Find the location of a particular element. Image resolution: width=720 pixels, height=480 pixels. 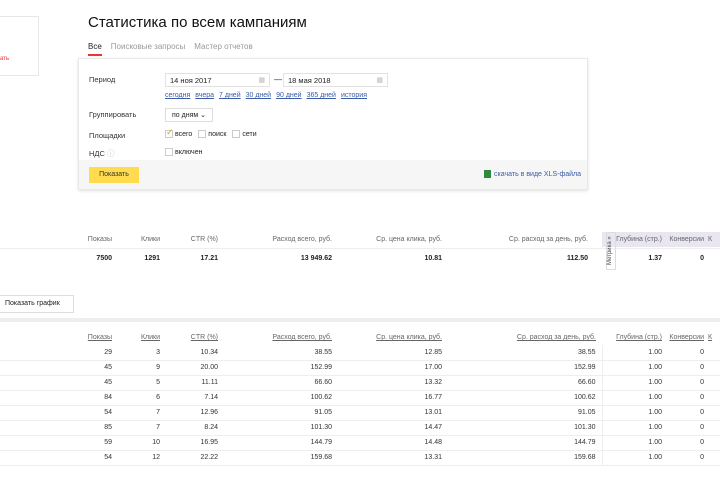

totals-row: 7500 1291 17.21 13 949.62 10.81 112.50 1.37 0 is located at coordinates (360, 258).